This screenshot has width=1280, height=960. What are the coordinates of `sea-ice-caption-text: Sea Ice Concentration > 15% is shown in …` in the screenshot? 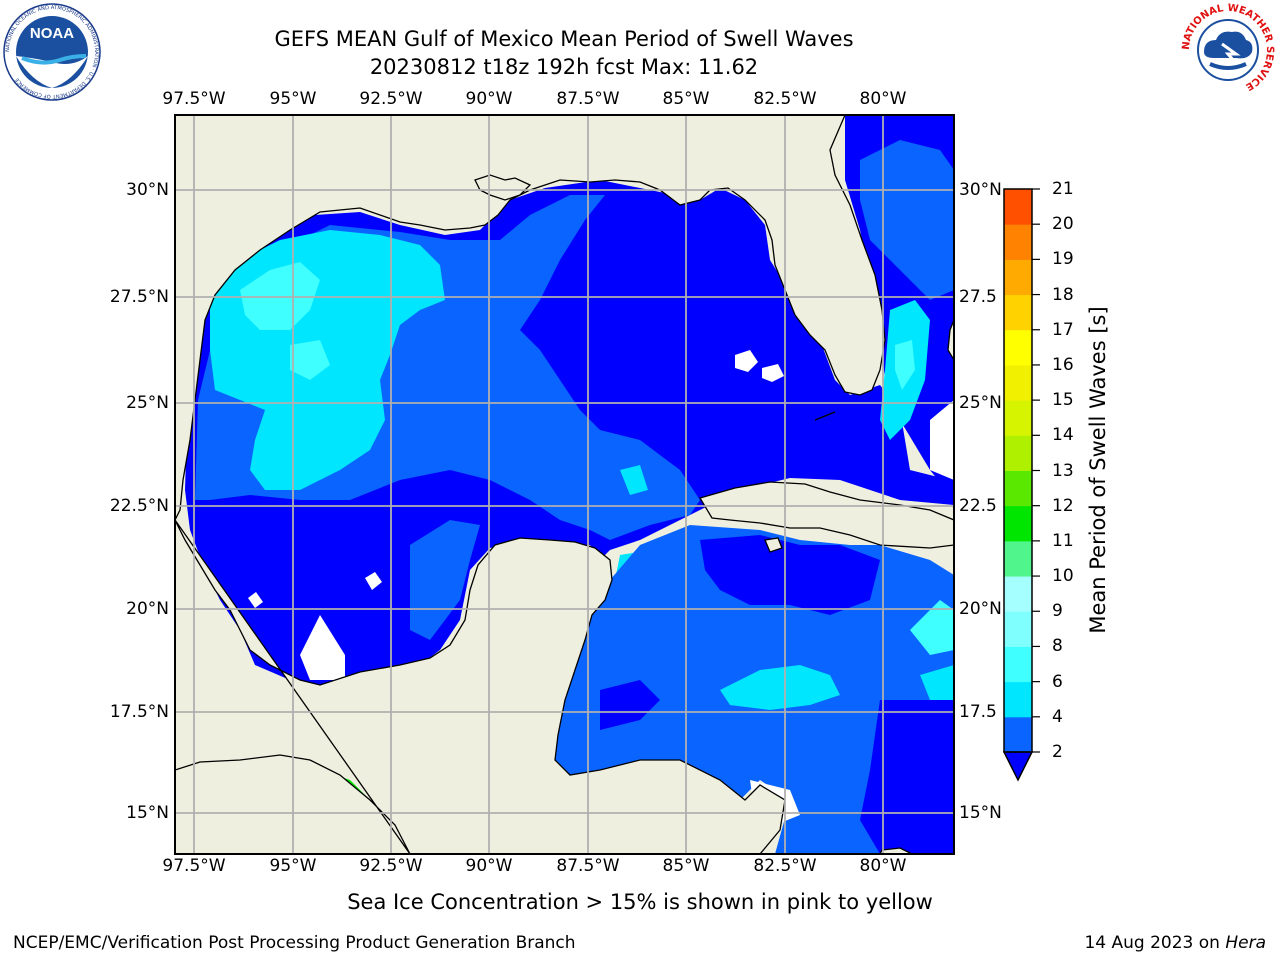 It's located at (640, 902).